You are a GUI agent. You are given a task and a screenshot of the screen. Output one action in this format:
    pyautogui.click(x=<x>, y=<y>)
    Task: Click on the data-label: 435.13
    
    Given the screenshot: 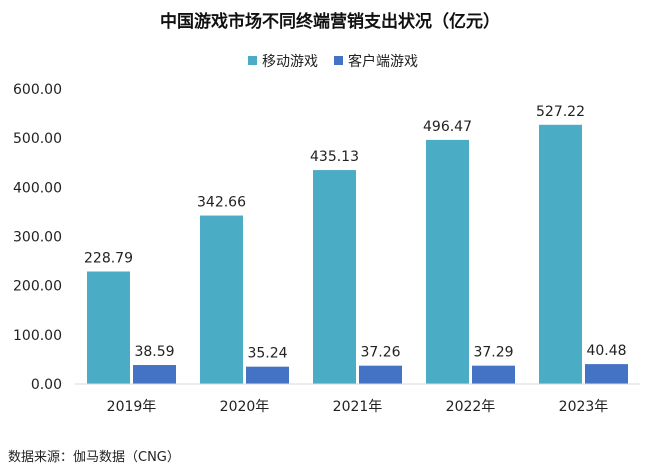 What is the action you would take?
    pyautogui.click(x=334, y=157)
    